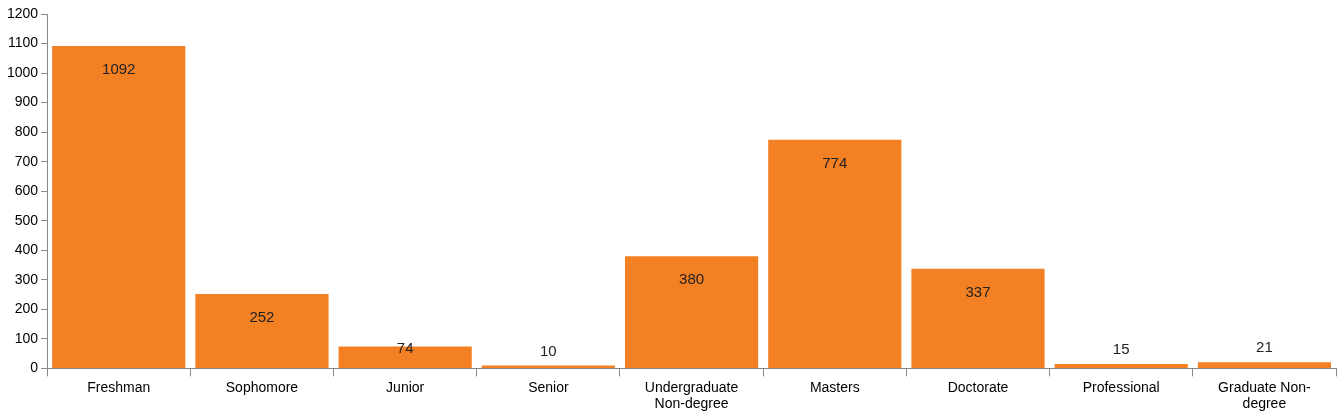 The width and height of the screenshot is (1340, 418). Describe the element at coordinates (26, 101) in the screenshot. I see `y-tick-label: 900` at that location.